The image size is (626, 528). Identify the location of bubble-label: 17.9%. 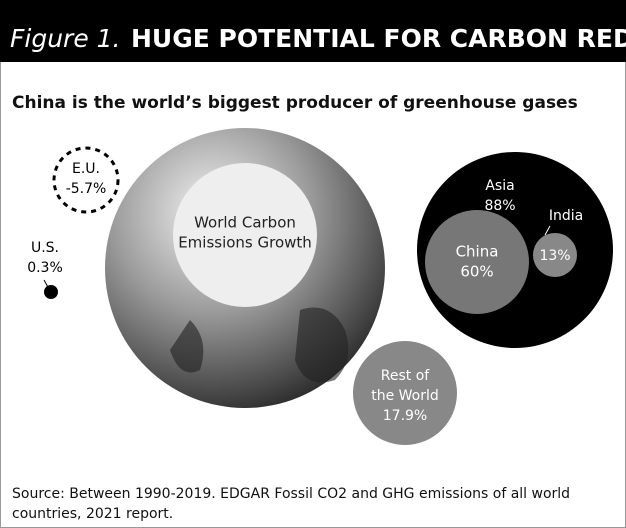
(405, 416).